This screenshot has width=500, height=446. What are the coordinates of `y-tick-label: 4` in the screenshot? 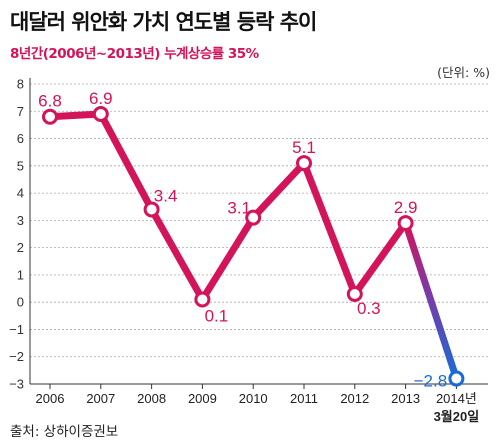 It's located at (20, 193).